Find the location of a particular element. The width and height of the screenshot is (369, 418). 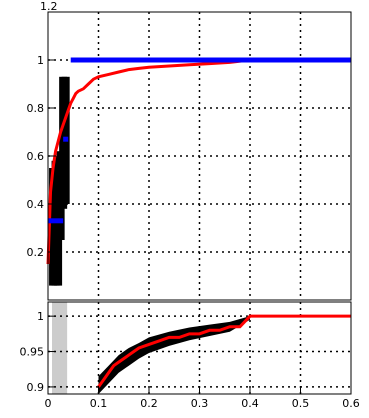

series-line is located at coordinates (224, 351).